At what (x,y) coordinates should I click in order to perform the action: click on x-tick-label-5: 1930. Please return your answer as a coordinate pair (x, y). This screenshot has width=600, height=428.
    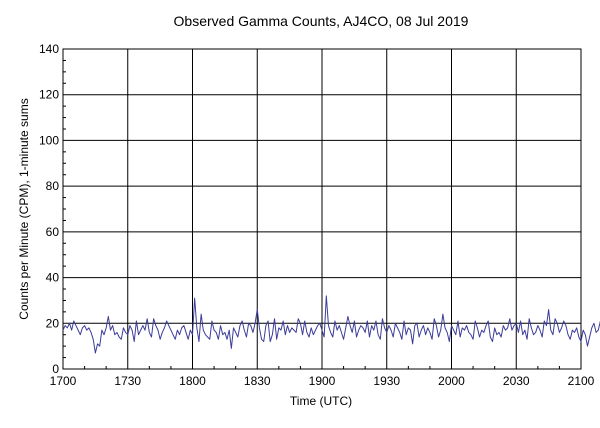
    Looking at the image, I should click on (386, 381).